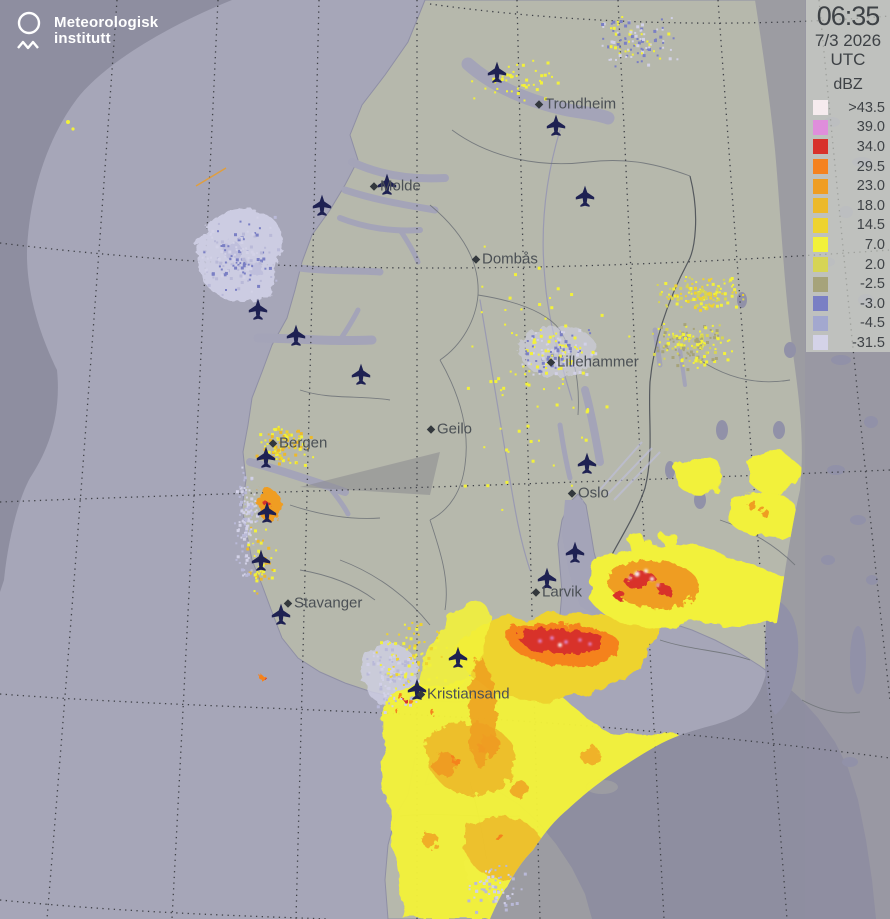  What do you see at coordinates (872, 284) in the screenshot?
I see `legend-label: -2.5` at bounding box center [872, 284].